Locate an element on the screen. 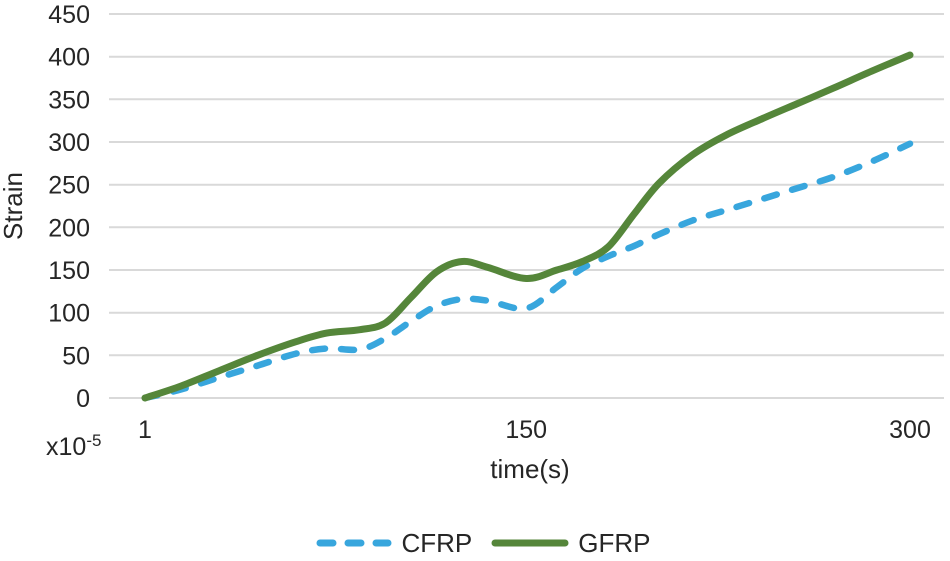 This screenshot has width=950, height=561. y-axis-multiplier: x10-5 is located at coordinates (73, 446).